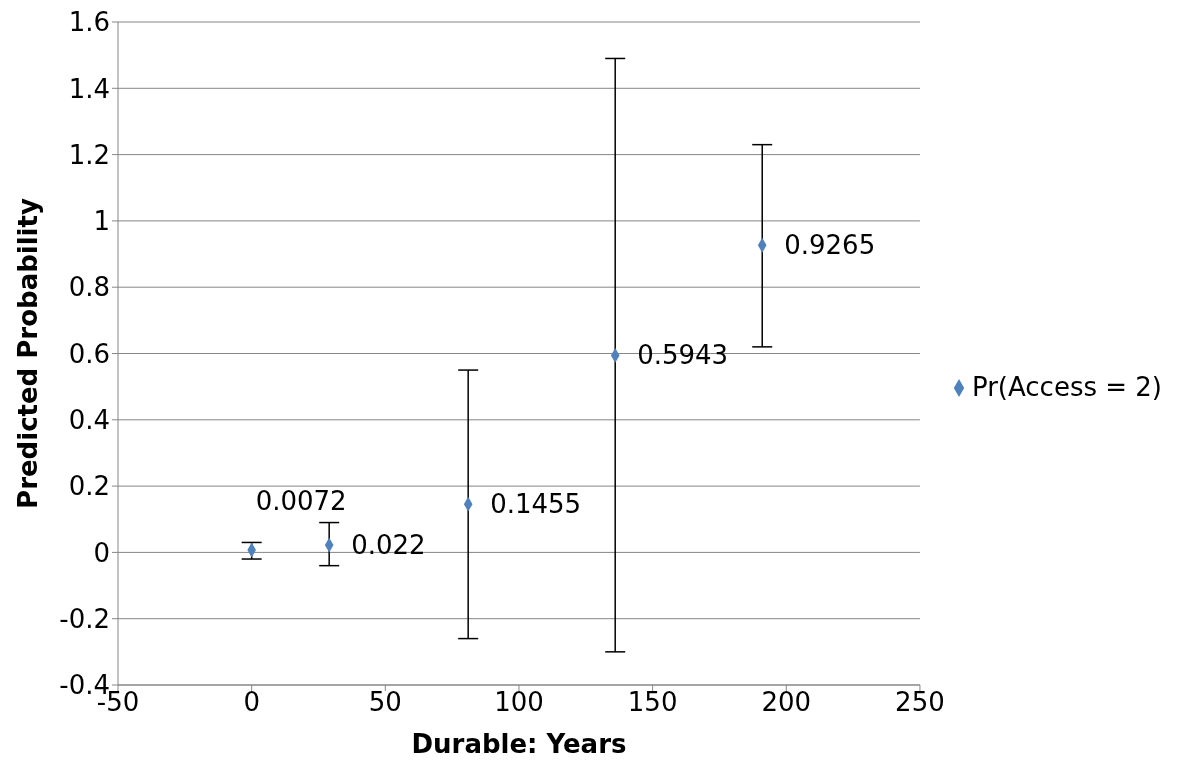 Image resolution: width=1200 pixels, height=773 pixels. Describe the element at coordinates (251, 702) in the screenshot. I see `x-tick-label: 0` at that location.